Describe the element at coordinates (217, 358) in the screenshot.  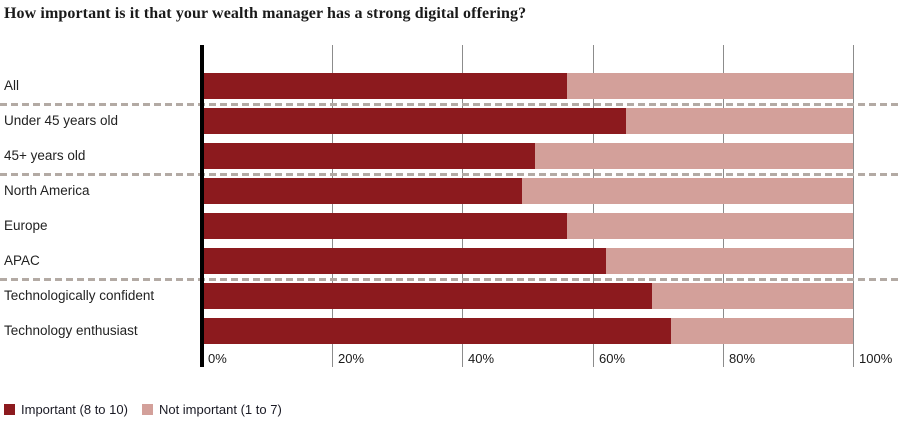
I see `x-tick-label: 0%` at that location.